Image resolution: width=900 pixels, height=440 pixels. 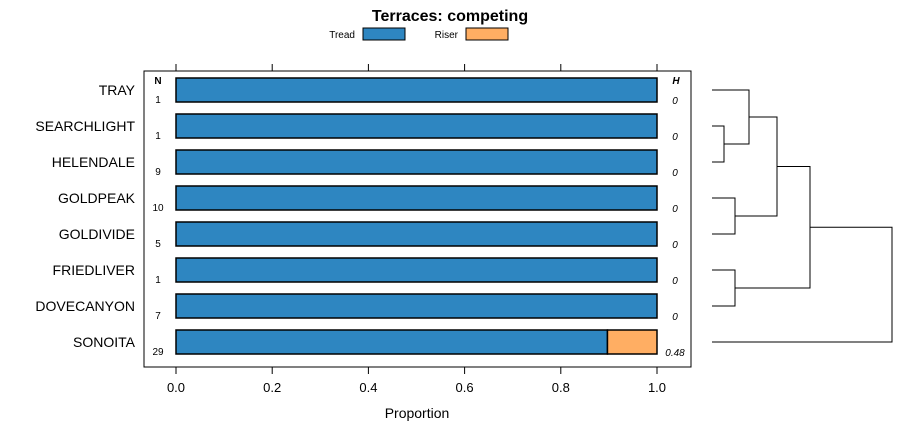 What do you see at coordinates (342, 35) in the screenshot?
I see `legend-label-tread: Tread` at bounding box center [342, 35].